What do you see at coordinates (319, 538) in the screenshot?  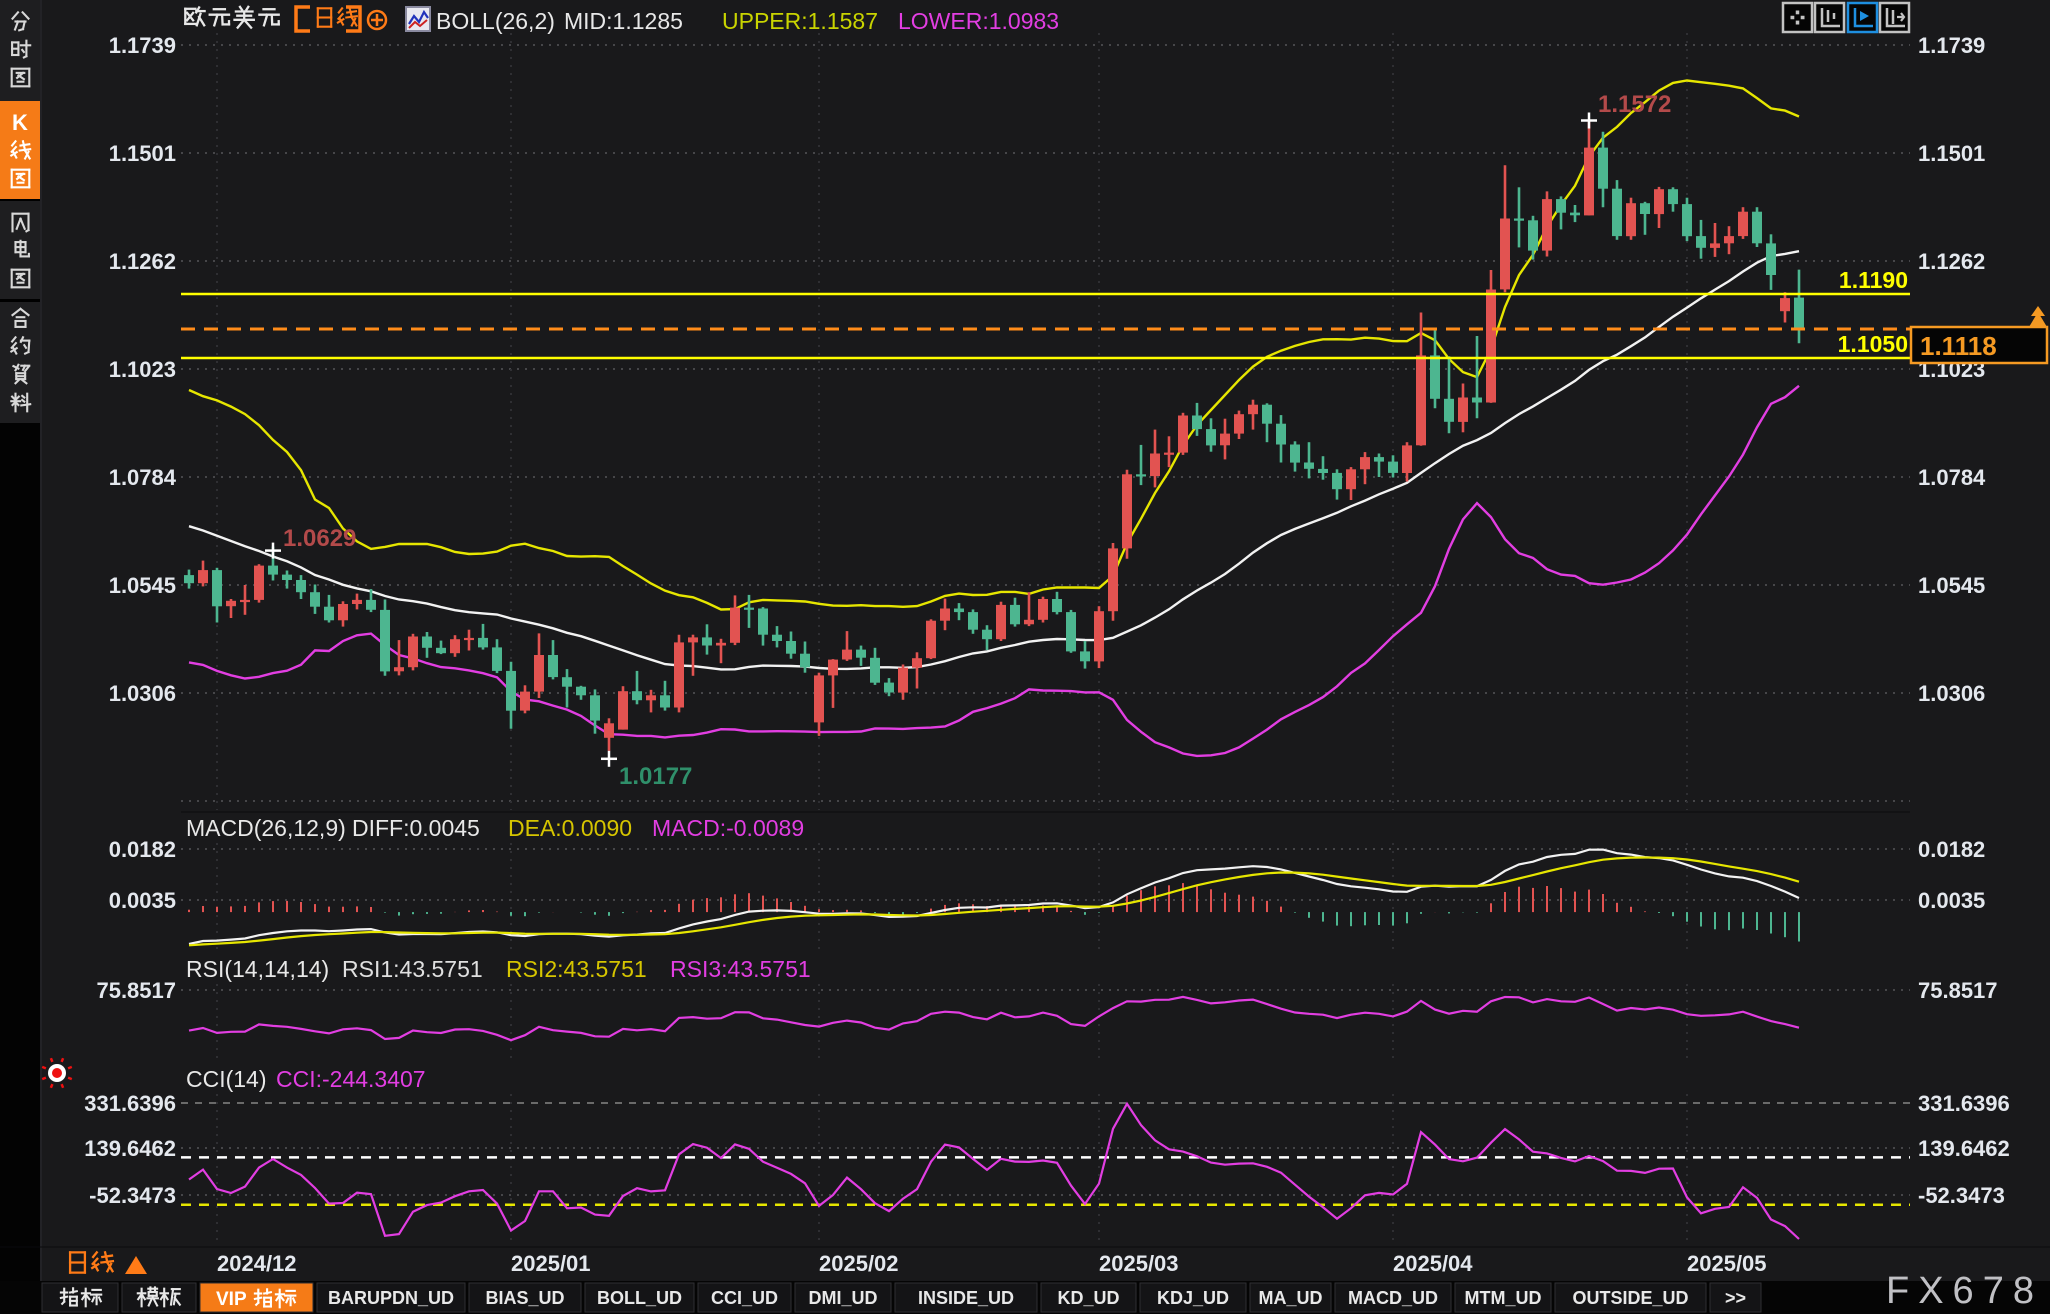 I see `svg-text: 1.0629` at bounding box center [319, 538].